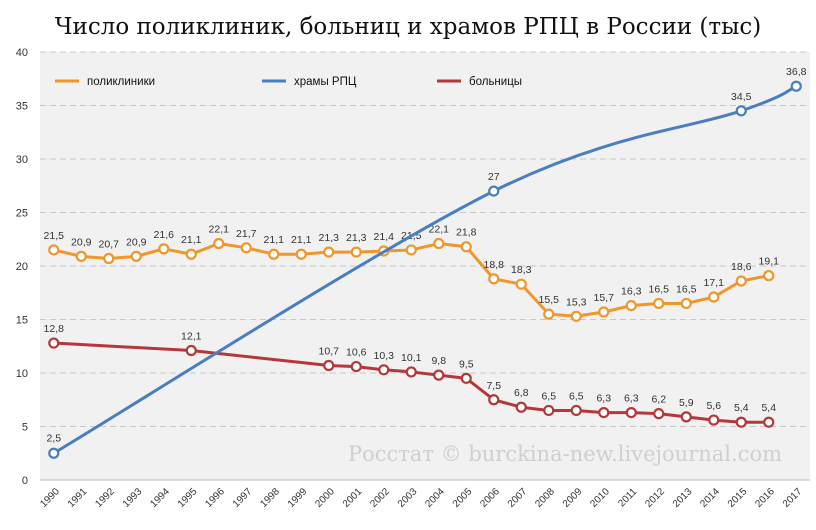 The height and width of the screenshot is (530, 816). I want to click on x-tick-label: 1998, so click(270, 498).